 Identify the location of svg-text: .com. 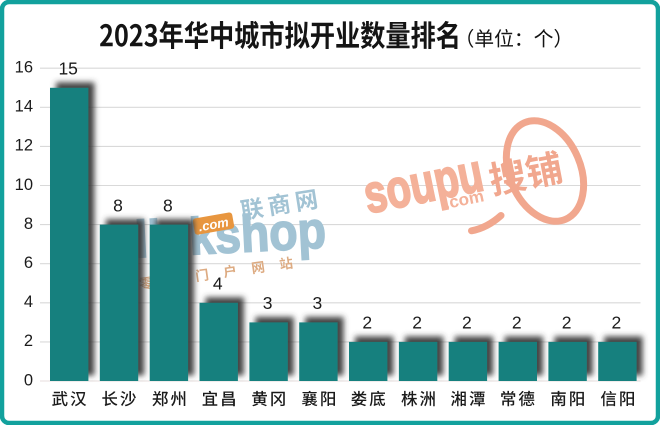
(213, 224).